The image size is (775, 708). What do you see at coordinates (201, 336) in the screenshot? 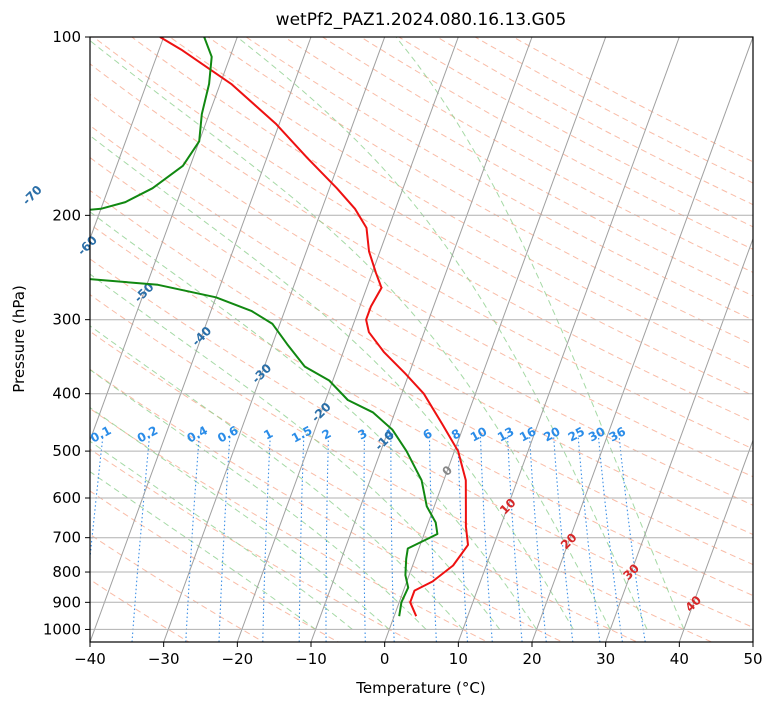
I see `isotherm-label: -40` at bounding box center [201, 336].